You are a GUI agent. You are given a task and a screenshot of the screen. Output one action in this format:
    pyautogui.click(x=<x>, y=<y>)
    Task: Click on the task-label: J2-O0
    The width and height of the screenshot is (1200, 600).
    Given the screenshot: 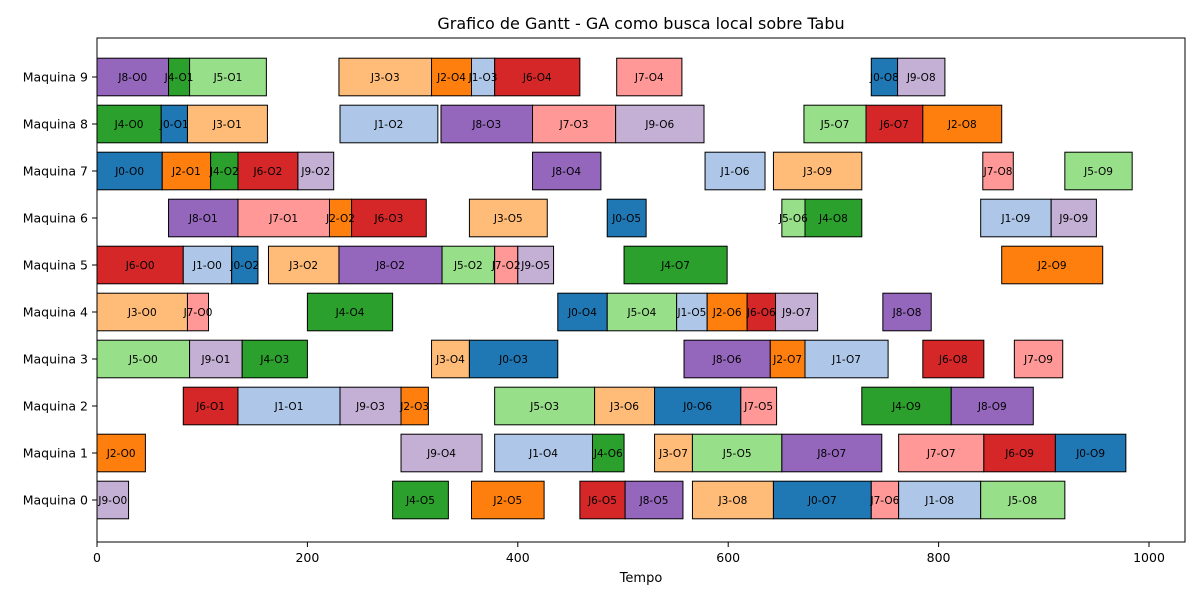 What is the action you would take?
    pyautogui.click(x=121, y=454)
    